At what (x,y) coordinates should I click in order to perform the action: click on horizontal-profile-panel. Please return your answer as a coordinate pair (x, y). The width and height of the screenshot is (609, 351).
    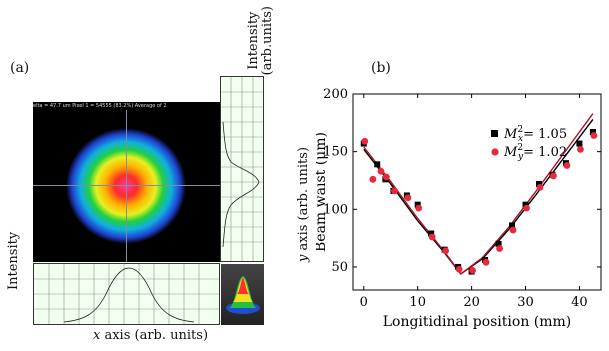
    Looking at the image, I should click on (126, 294).